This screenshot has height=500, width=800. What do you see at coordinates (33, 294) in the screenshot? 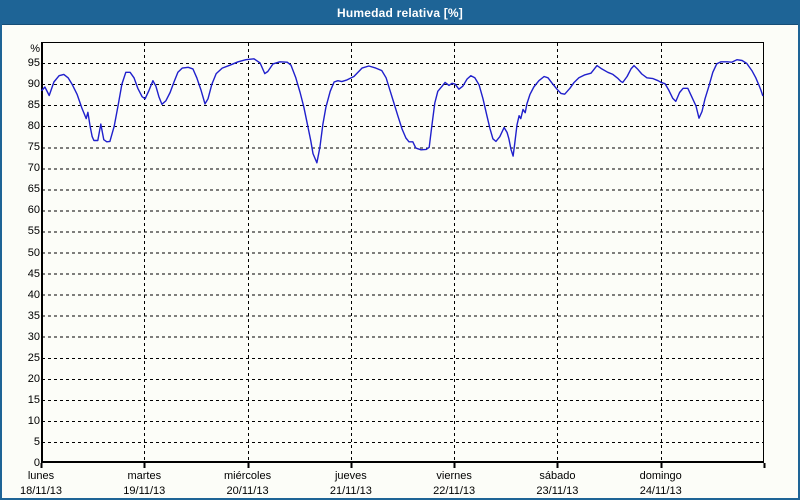
I see `y-tick-label: 40` at bounding box center [33, 294].